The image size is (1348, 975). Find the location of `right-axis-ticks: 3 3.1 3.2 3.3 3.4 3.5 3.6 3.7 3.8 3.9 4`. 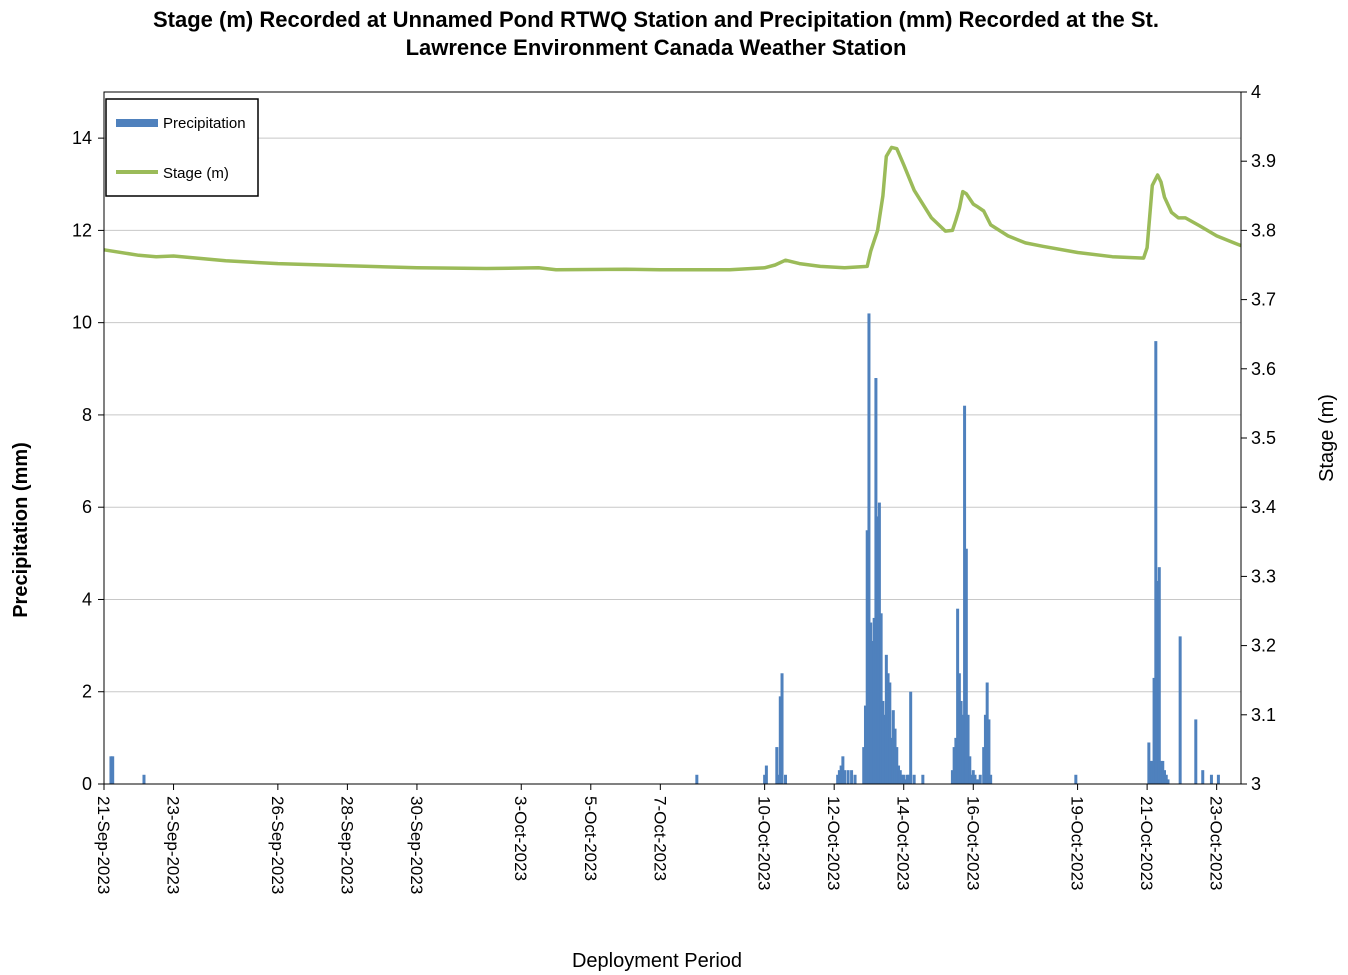

right-axis-ticks: 3 3.1 3.2 3.3 3.4 3.5 3.6 3.7 3.8 3.9 4 is located at coordinates (1258, 438).